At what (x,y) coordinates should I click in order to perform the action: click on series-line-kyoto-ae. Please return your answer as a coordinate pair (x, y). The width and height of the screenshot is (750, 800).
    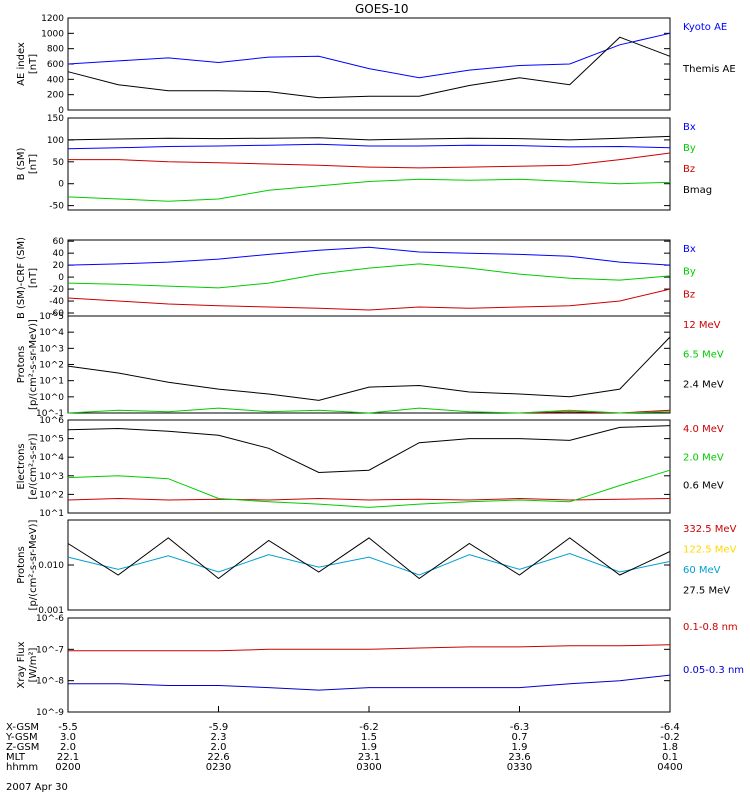
    Looking at the image, I should click on (369, 55).